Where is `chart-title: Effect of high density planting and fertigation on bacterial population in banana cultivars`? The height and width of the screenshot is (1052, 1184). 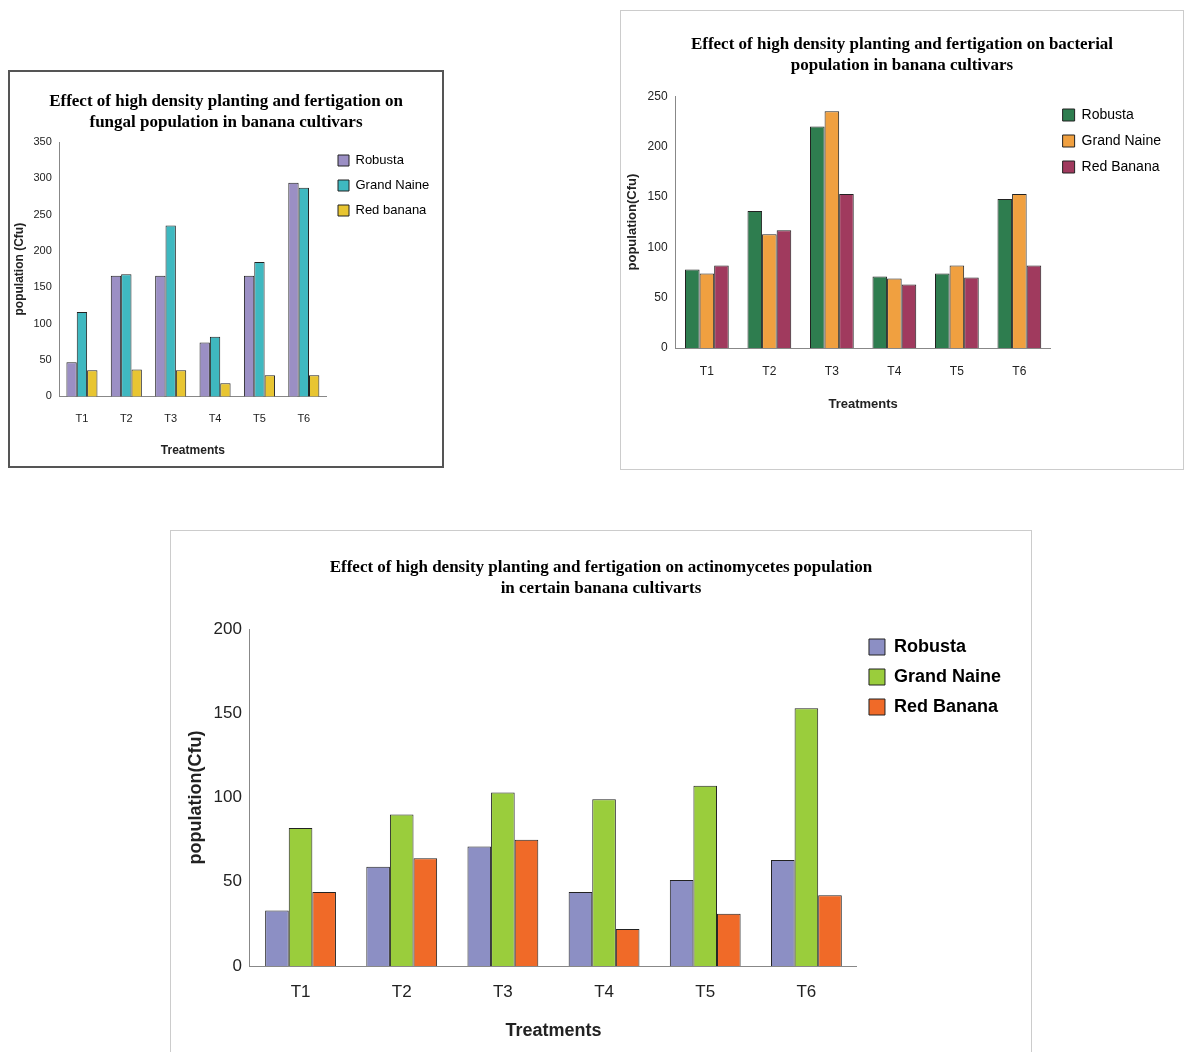 chart-title: Effect of high density planting and fertigation on bacterial population in banana cultivars is located at coordinates (902, 54).